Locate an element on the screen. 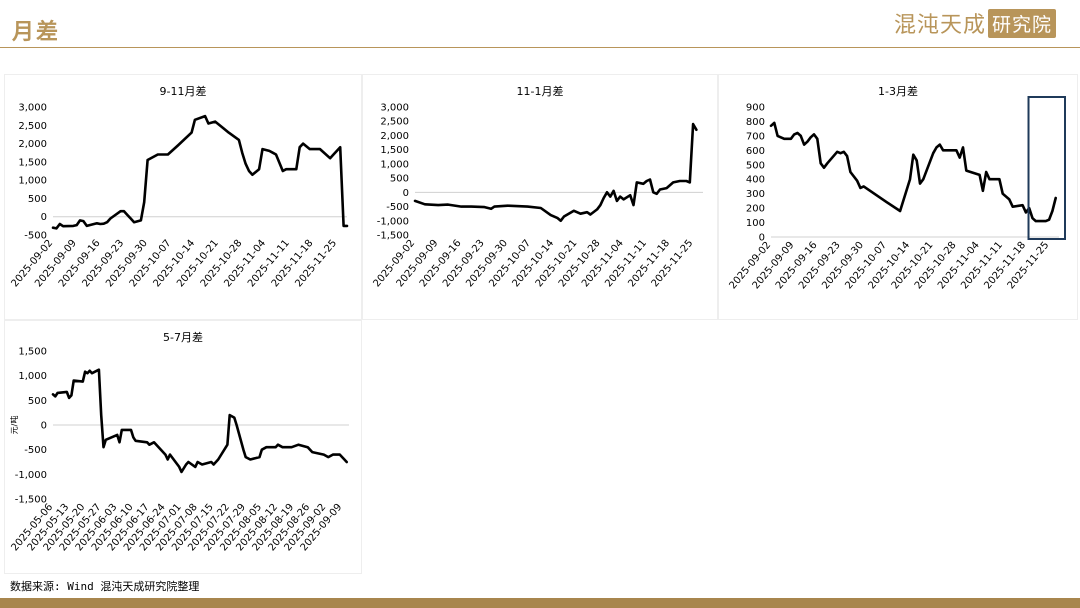 This screenshot has width=1080, height=608. header-divider is located at coordinates (540, 47).